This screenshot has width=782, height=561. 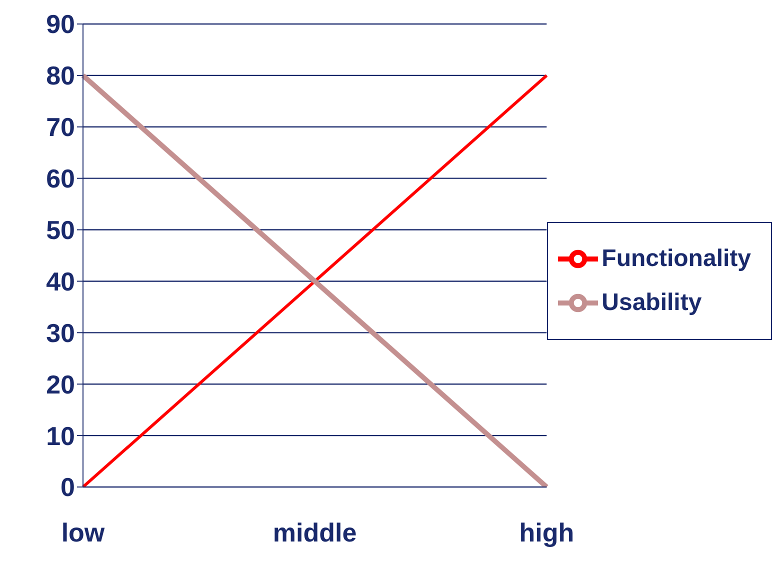 I want to click on y-tick-label: 50, so click(x=60, y=230).